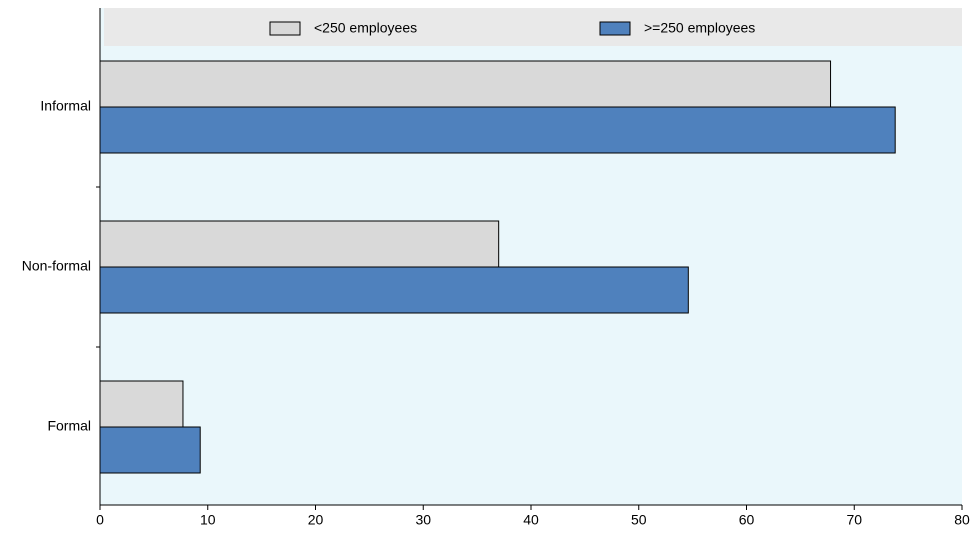 This screenshot has width=972, height=541. Describe the element at coordinates (699, 28) in the screenshot. I see `legend-label: >=250 employees` at that location.